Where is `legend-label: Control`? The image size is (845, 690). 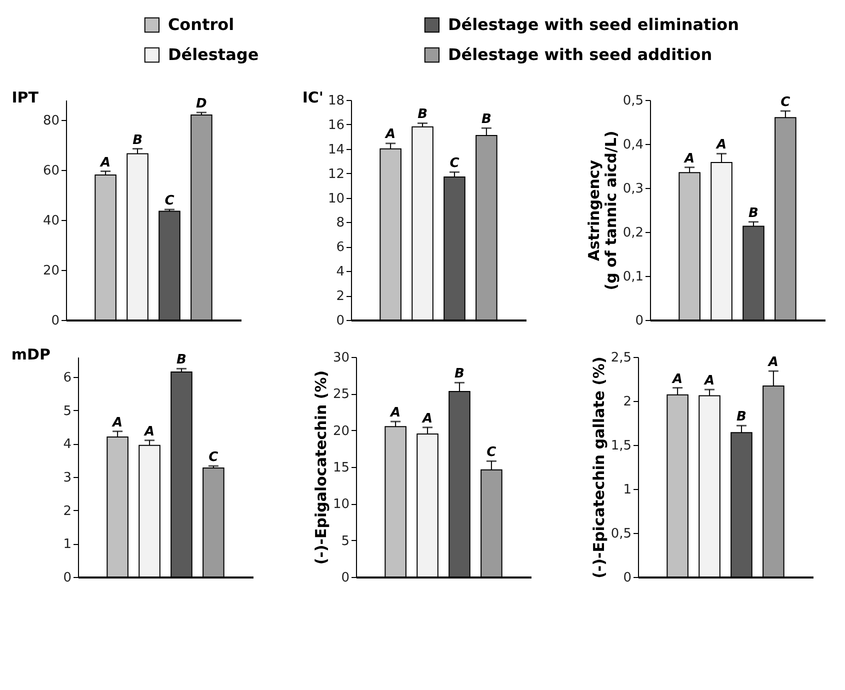
legend-label: Control is located at coordinates (201, 24).